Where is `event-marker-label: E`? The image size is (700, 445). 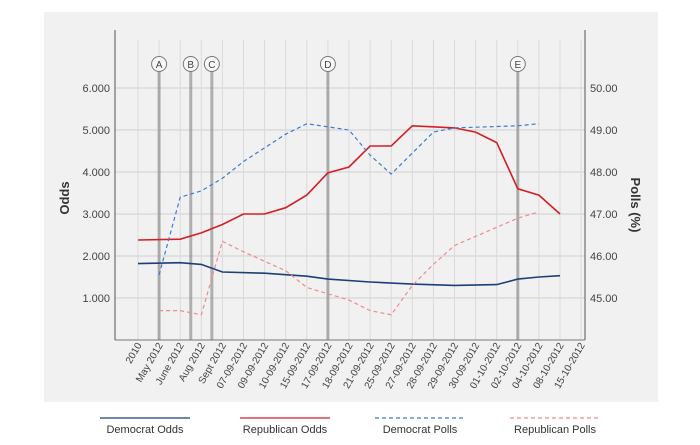
event-marker-label: E is located at coordinates (517, 65).